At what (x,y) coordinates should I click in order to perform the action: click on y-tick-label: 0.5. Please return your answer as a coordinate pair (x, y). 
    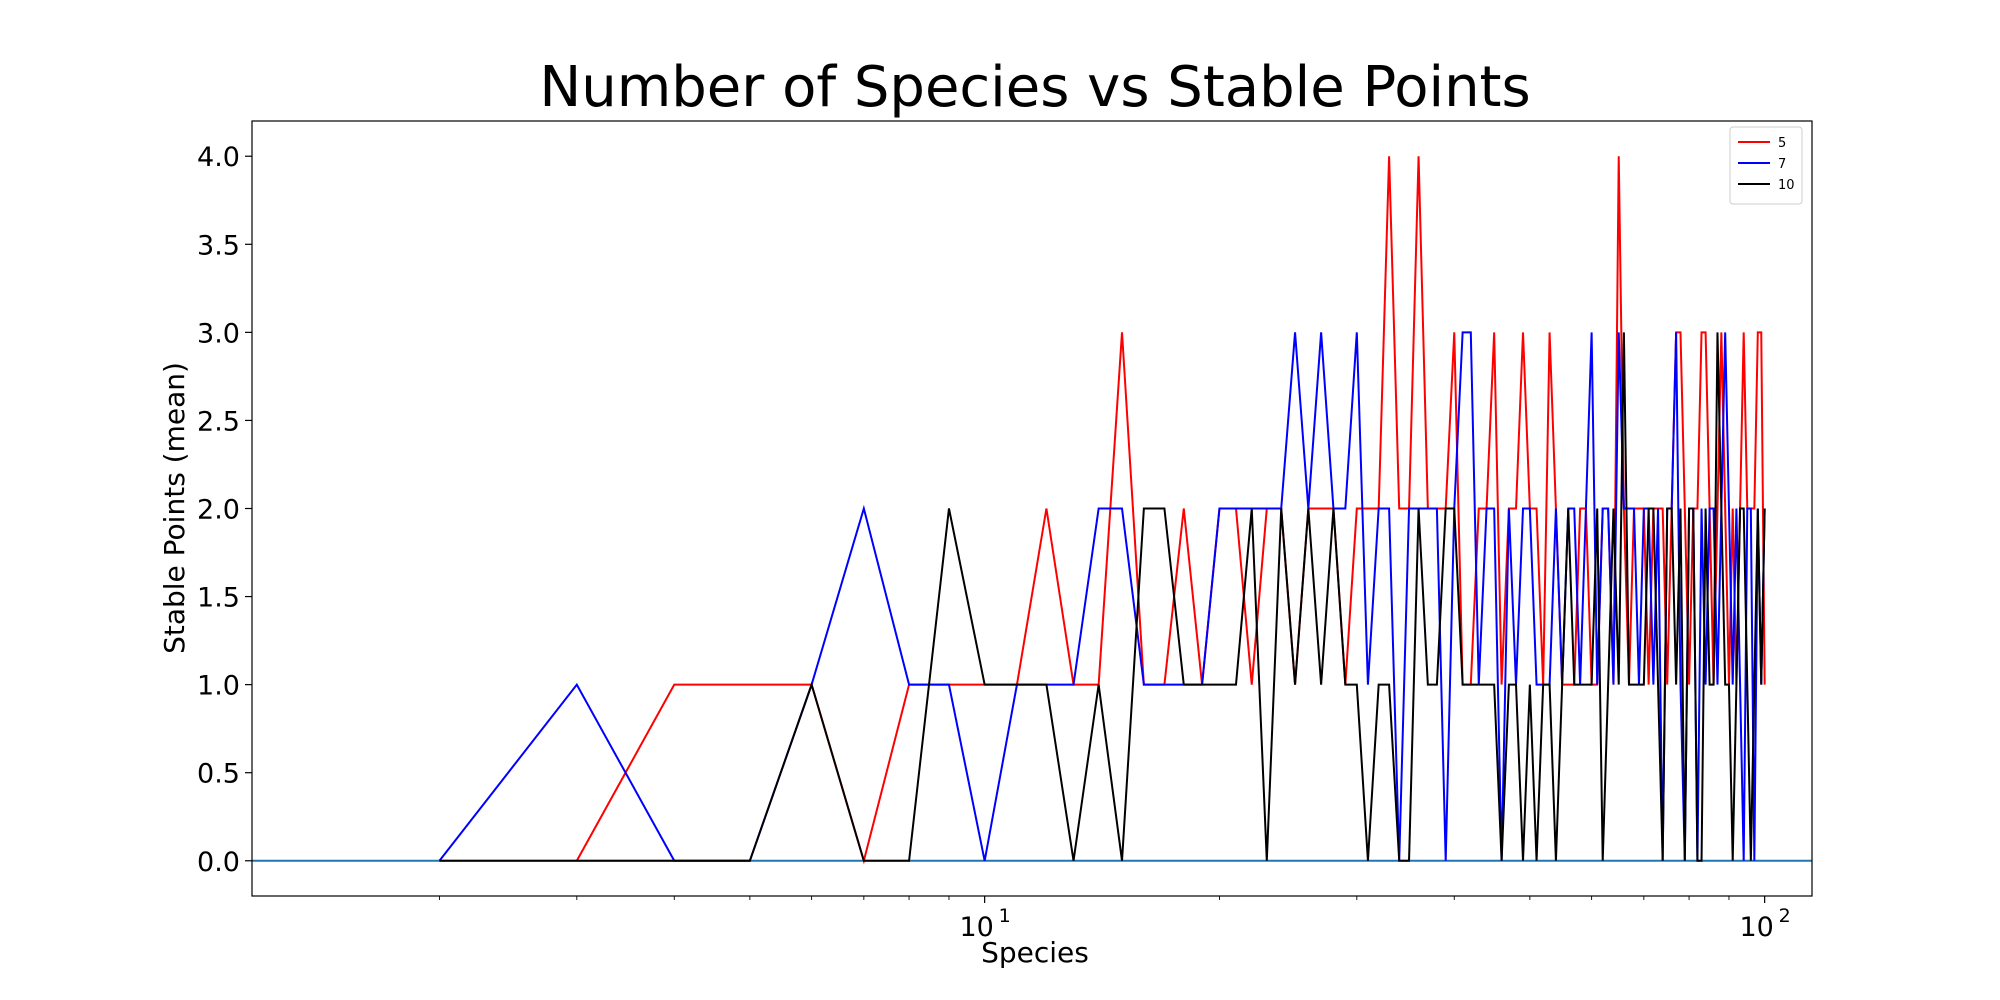
    Looking at the image, I should click on (218, 774).